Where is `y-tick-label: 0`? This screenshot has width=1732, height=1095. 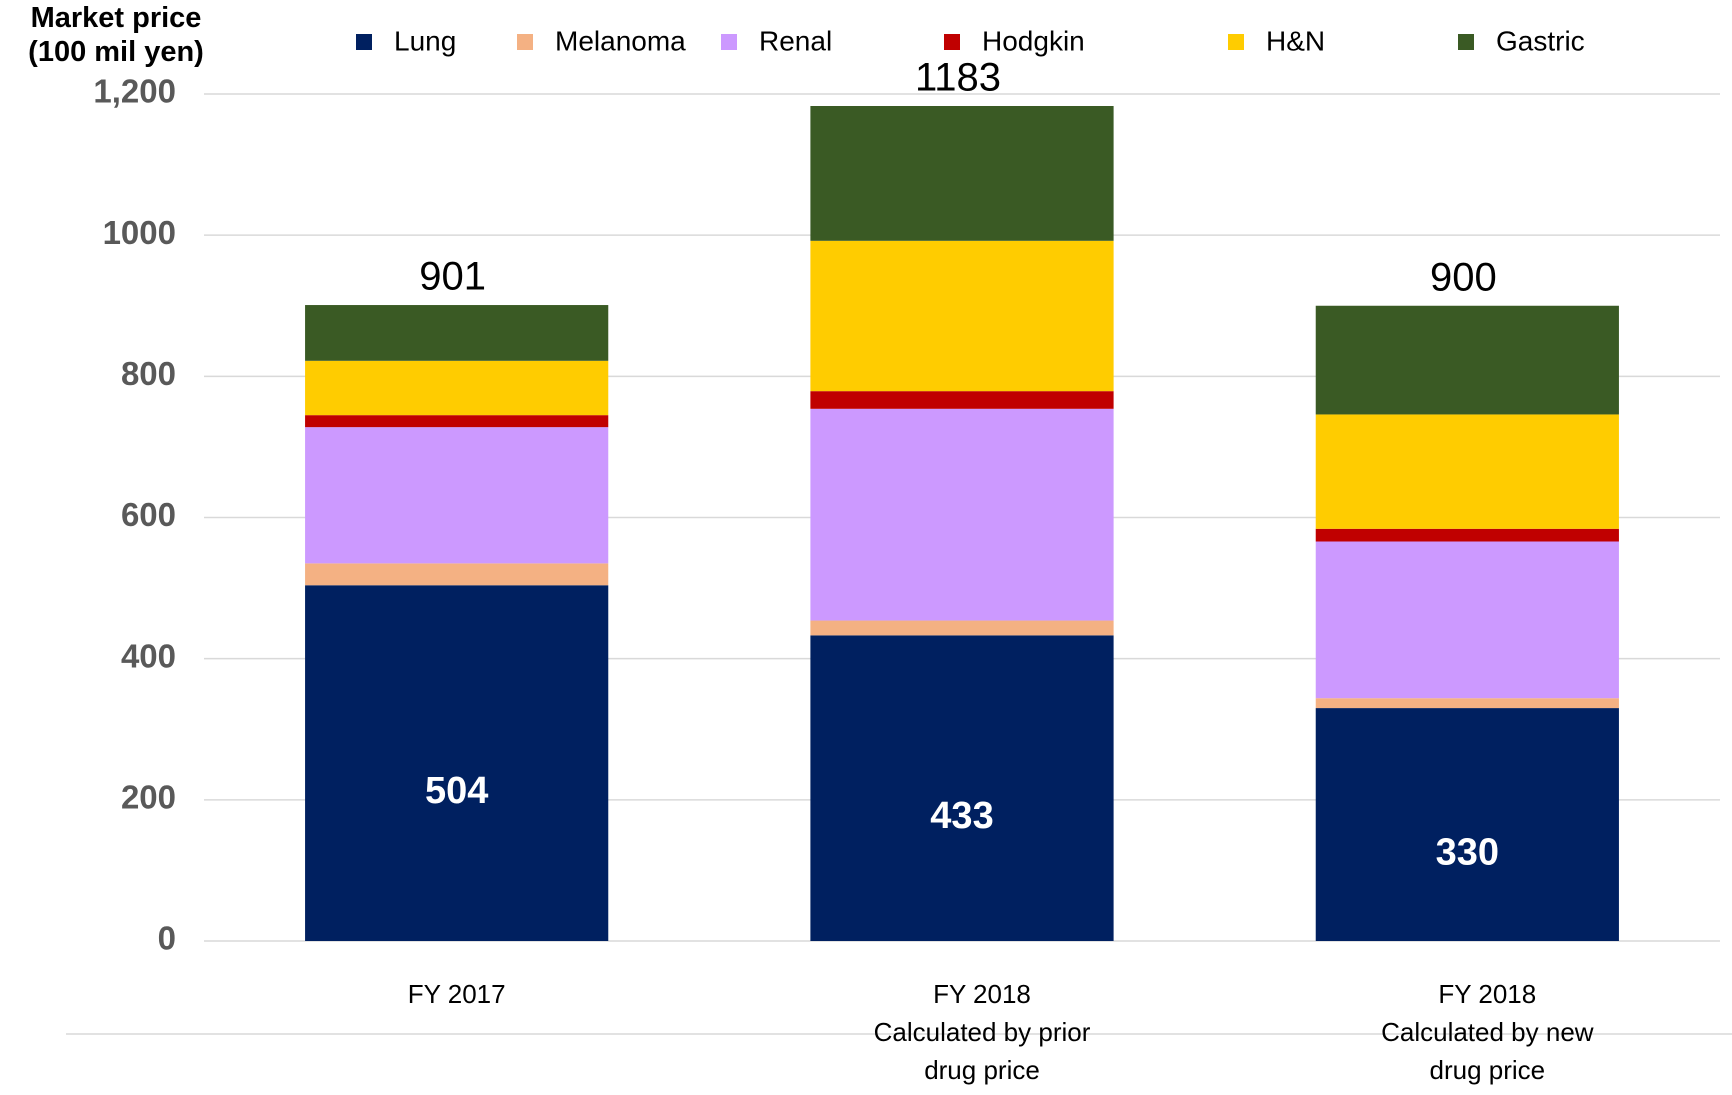 y-tick-label: 0 is located at coordinates (167, 938).